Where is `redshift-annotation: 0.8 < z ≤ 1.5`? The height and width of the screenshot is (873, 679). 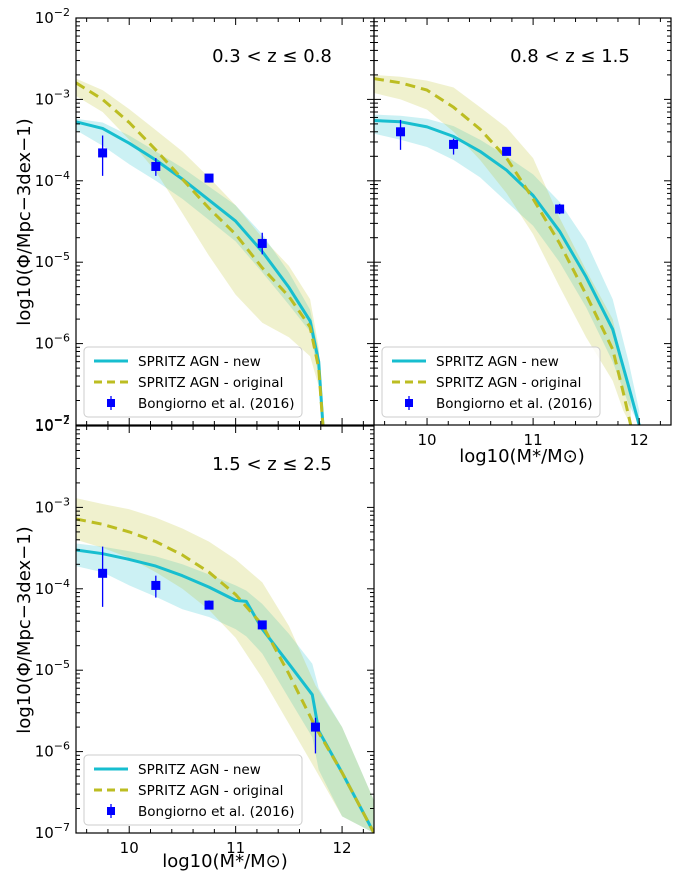 redshift-annotation: 0.8 < z ≤ 1.5 is located at coordinates (570, 56).